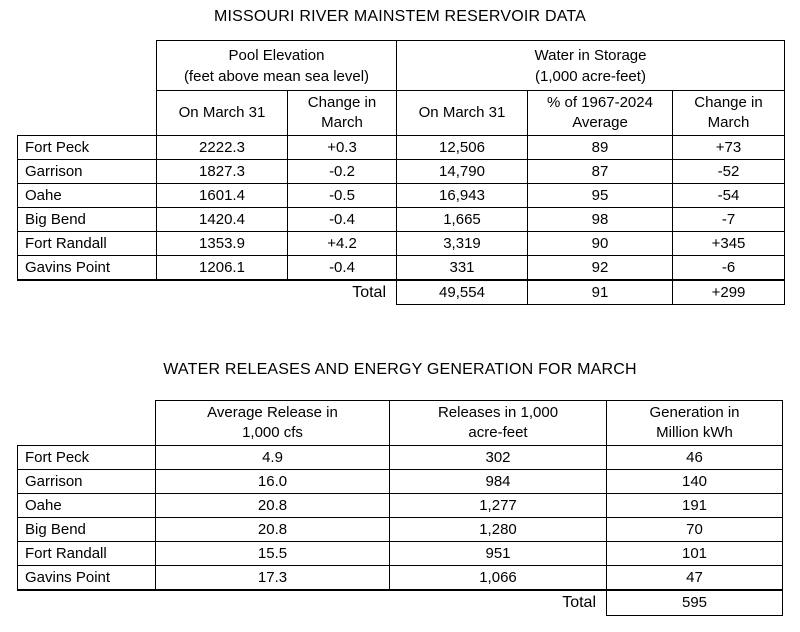  What do you see at coordinates (462, 268) in the screenshot?
I see `storage: 331` at bounding box center [462, 268].